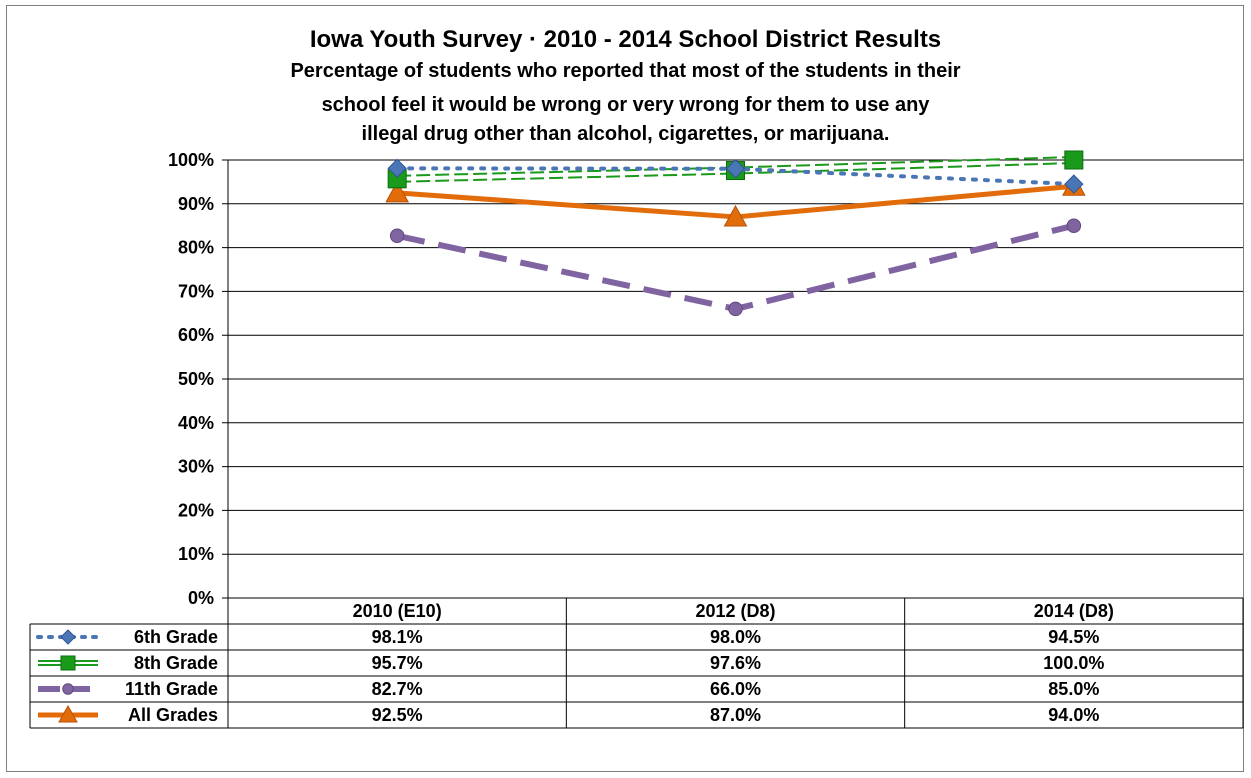  I want to click on data-table-value: 92.5%, so click(397, 715).